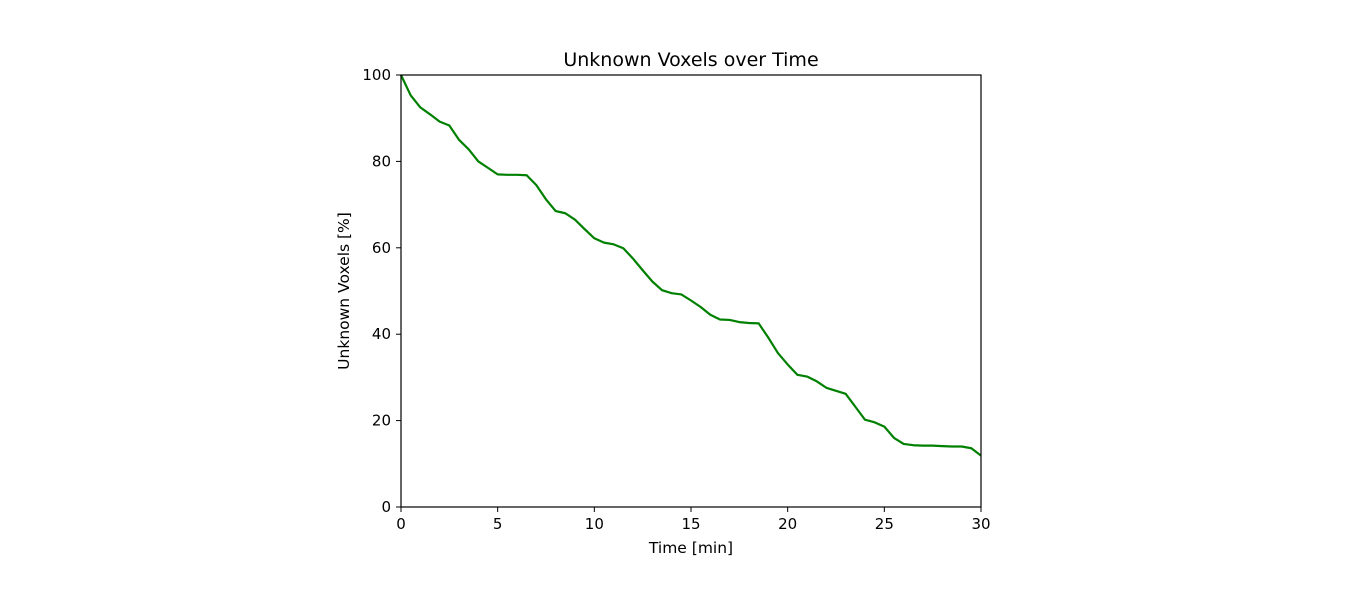  What do you see at coordinates (386, 507) in the screenshot?
I see `y-tick-label: 0` at bounding box center [386, 507].